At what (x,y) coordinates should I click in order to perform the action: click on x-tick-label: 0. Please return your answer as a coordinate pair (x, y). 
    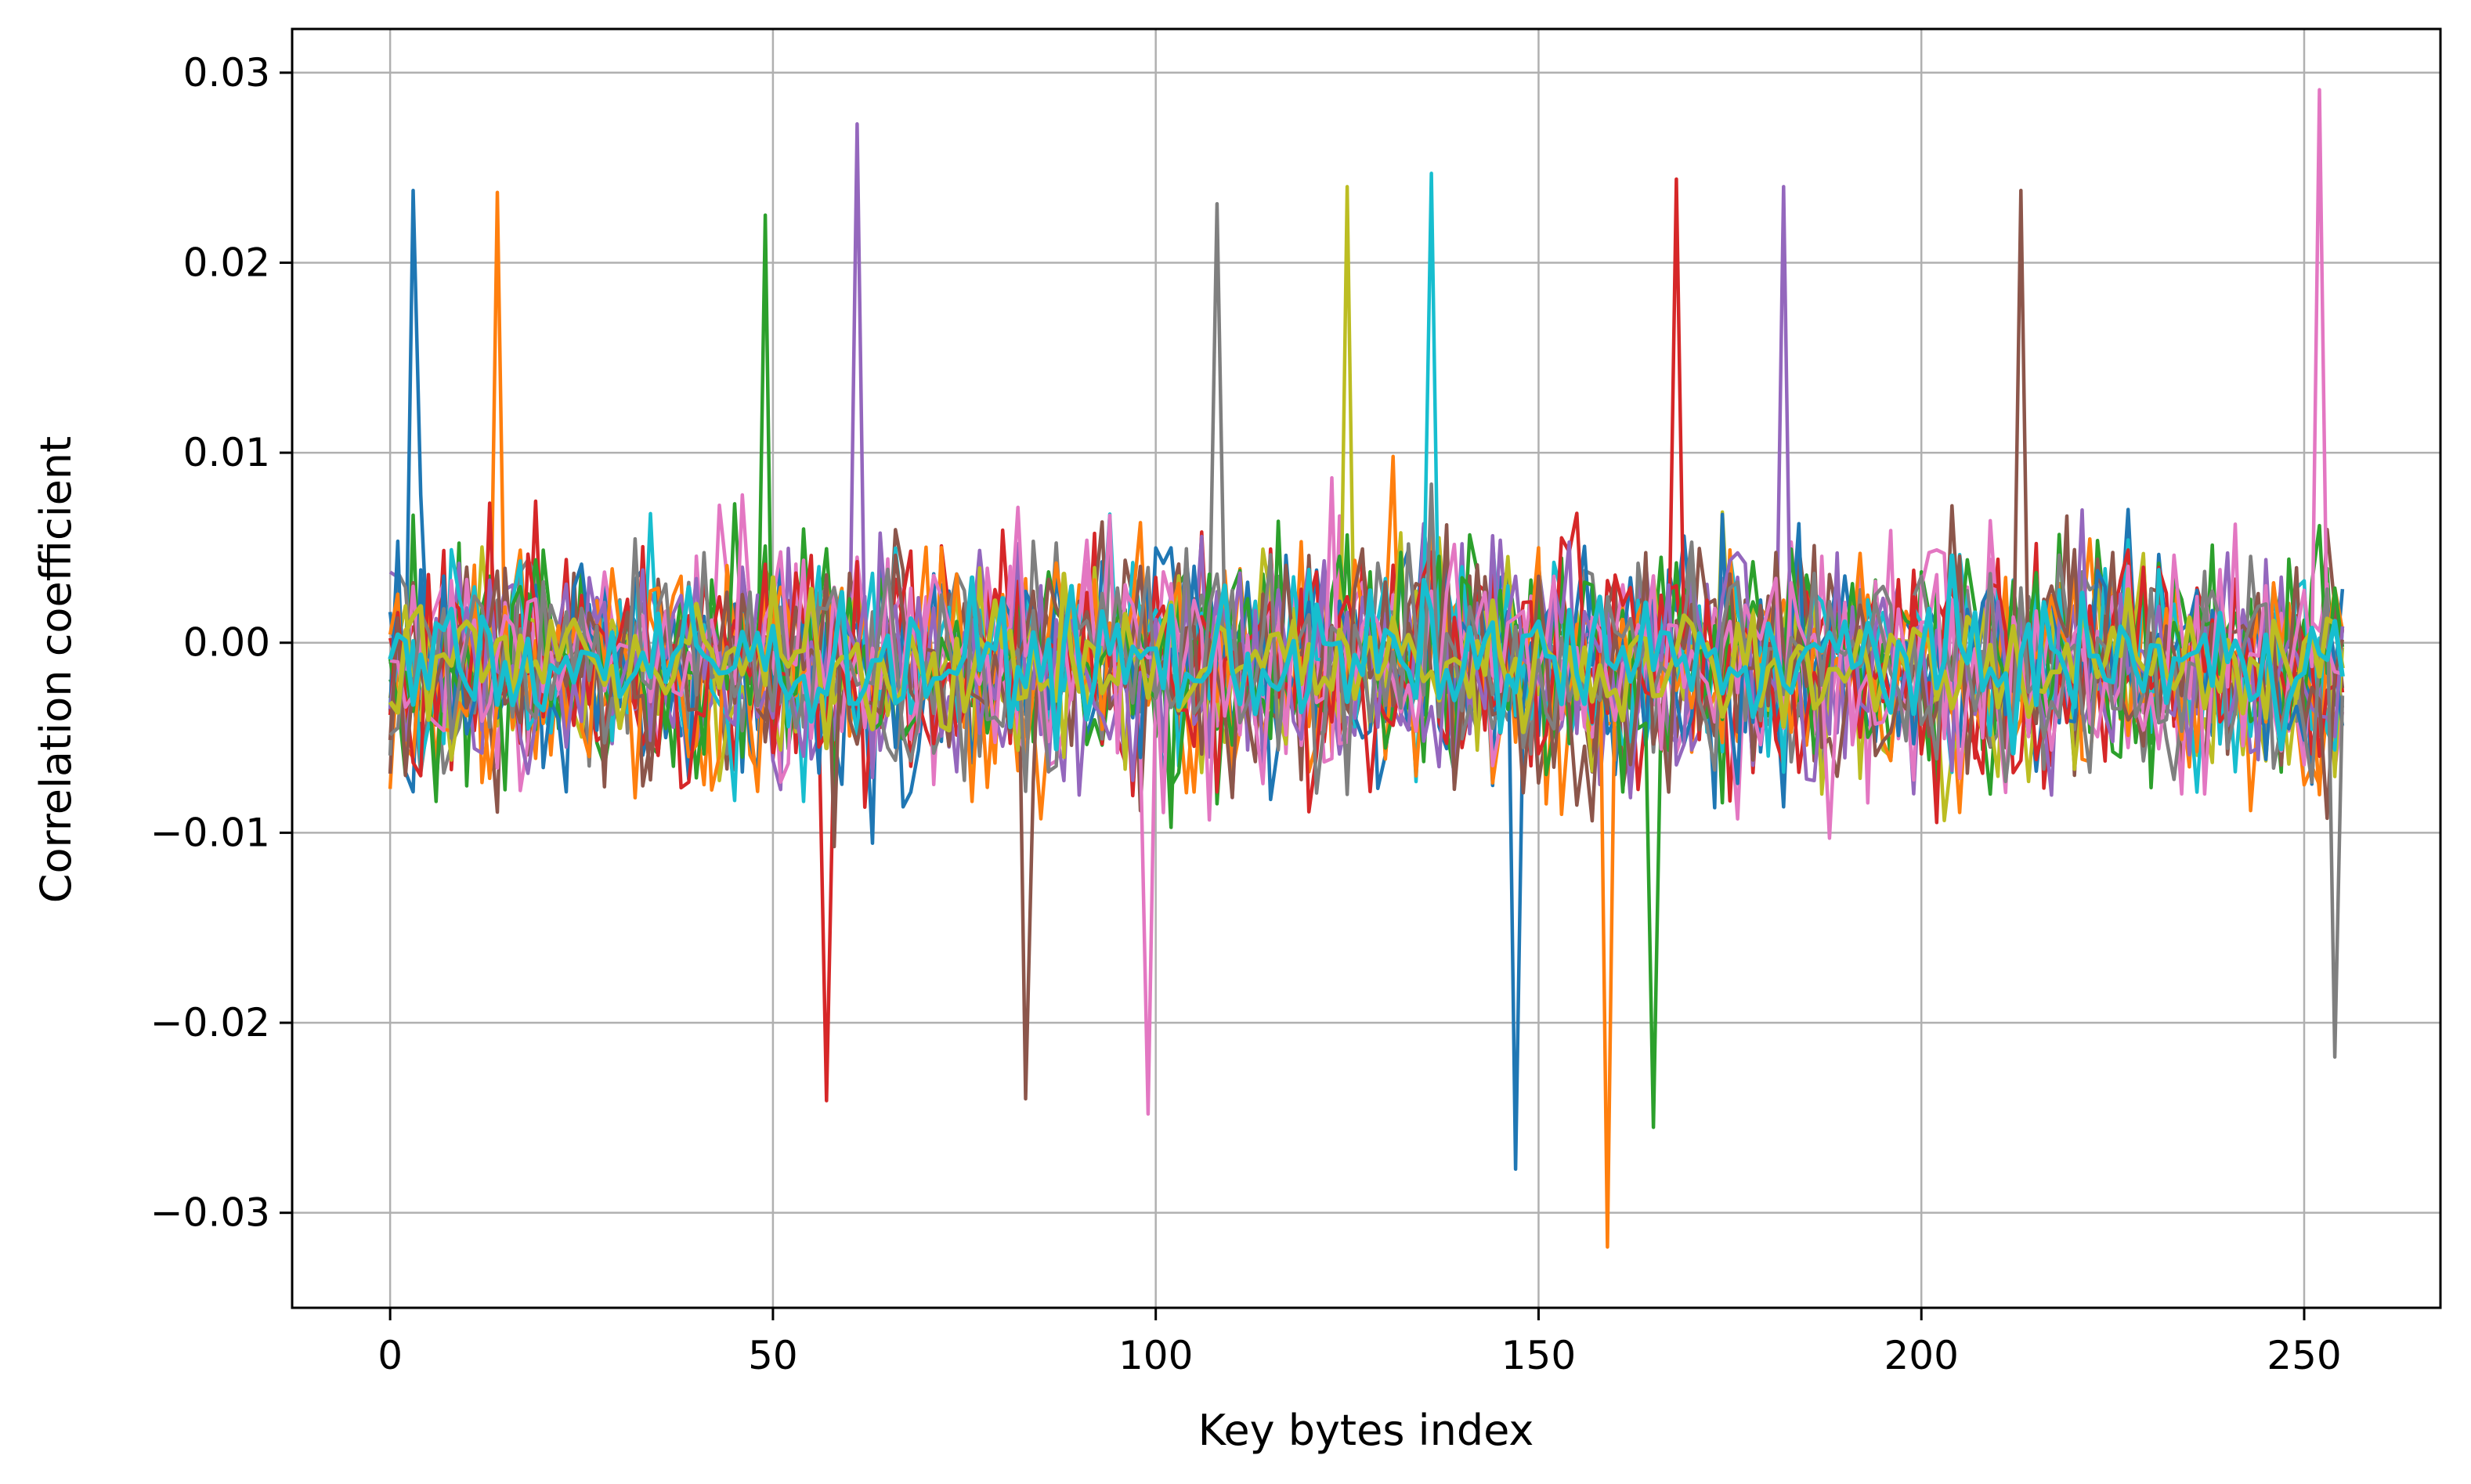
    Looking at the image, I should click on (391, 1355).